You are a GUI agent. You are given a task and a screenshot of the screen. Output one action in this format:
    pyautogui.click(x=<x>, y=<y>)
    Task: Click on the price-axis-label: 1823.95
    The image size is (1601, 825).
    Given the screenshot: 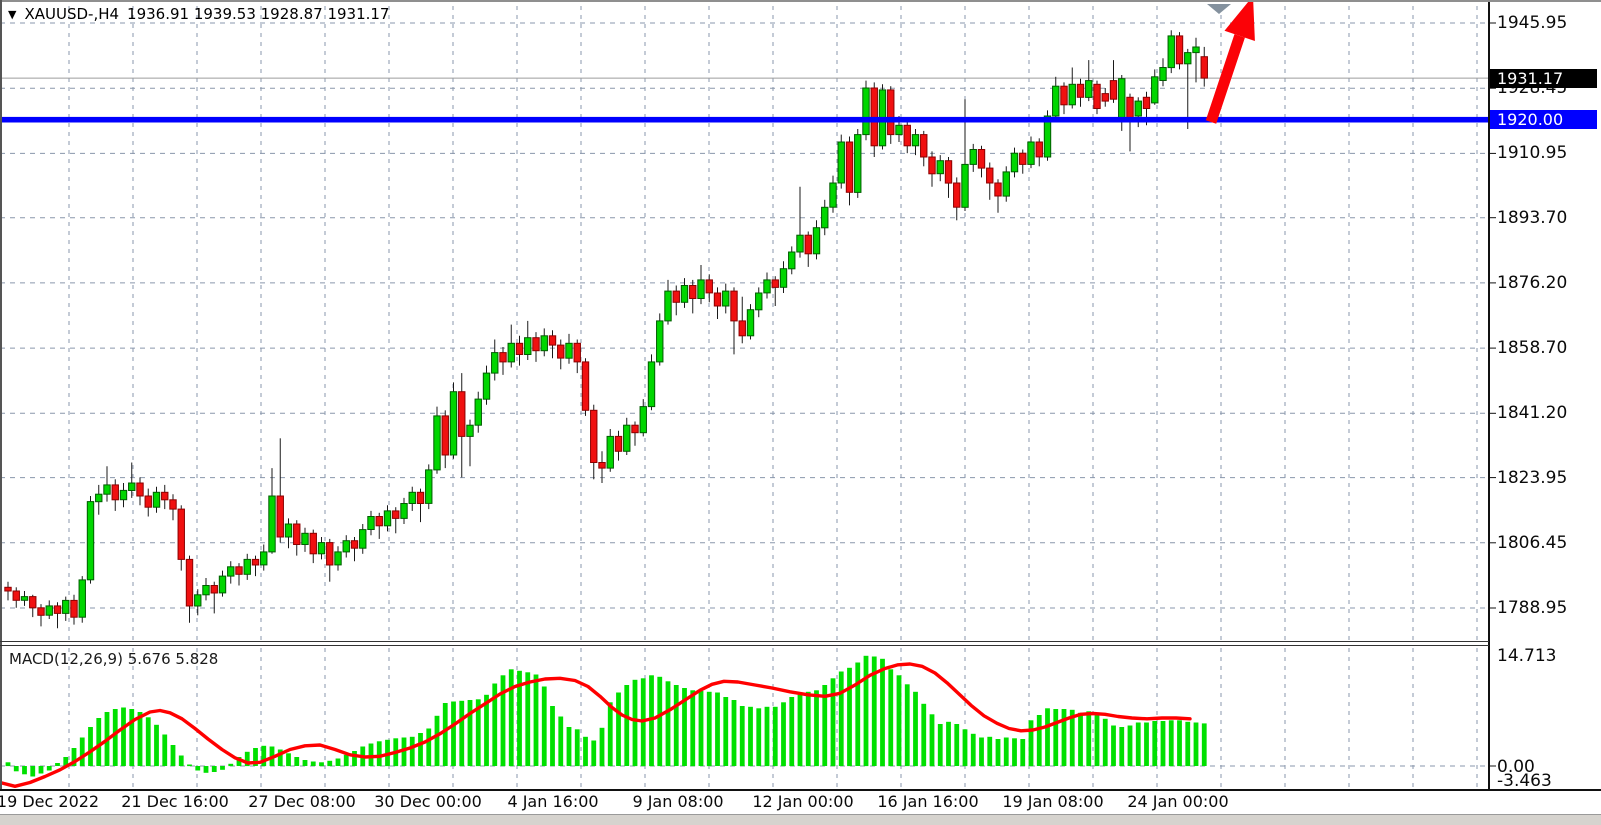 What is the action you would take?
    pyautogui.click(x=1532, y=477)
    